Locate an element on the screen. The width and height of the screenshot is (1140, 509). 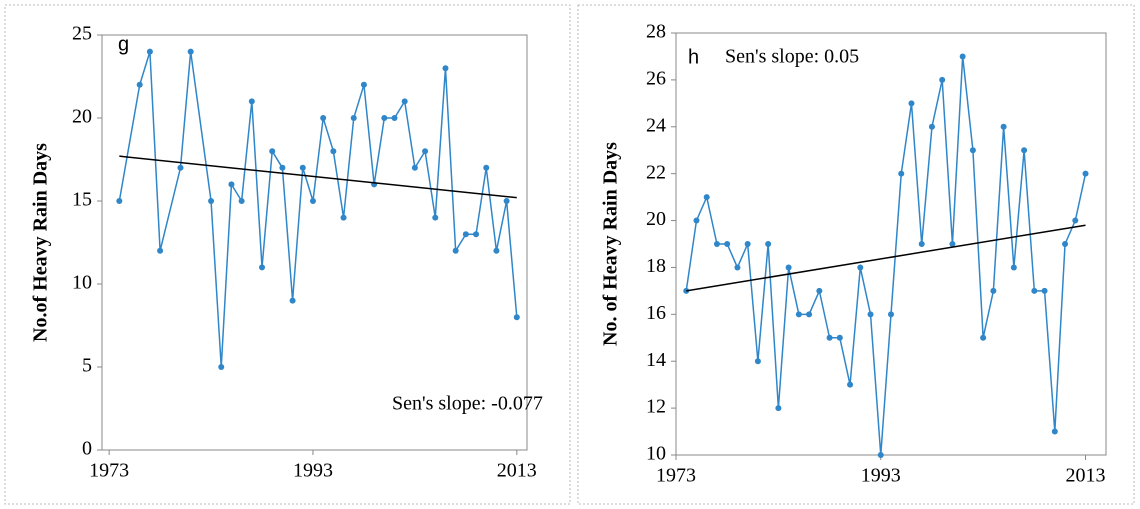
y-tick-label: 14 is located at coordinates (656, 360).